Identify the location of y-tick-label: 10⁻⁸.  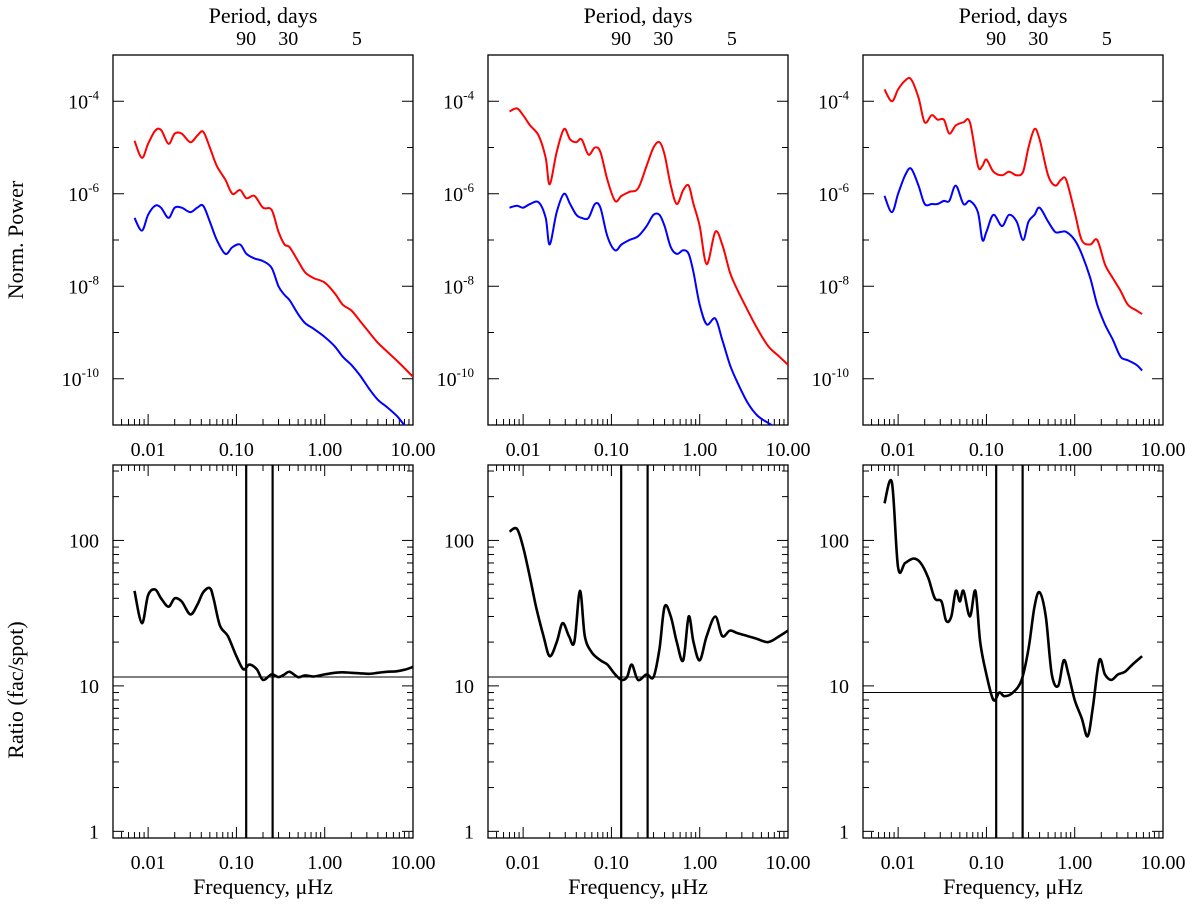
(833, 285).